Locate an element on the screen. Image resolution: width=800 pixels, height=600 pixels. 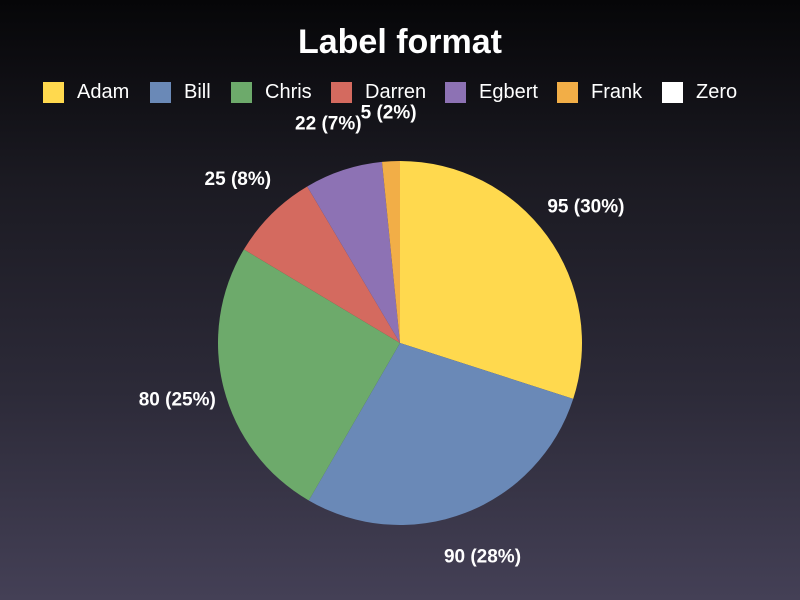
pie-slice-darren is located at coordinates (321, 264).